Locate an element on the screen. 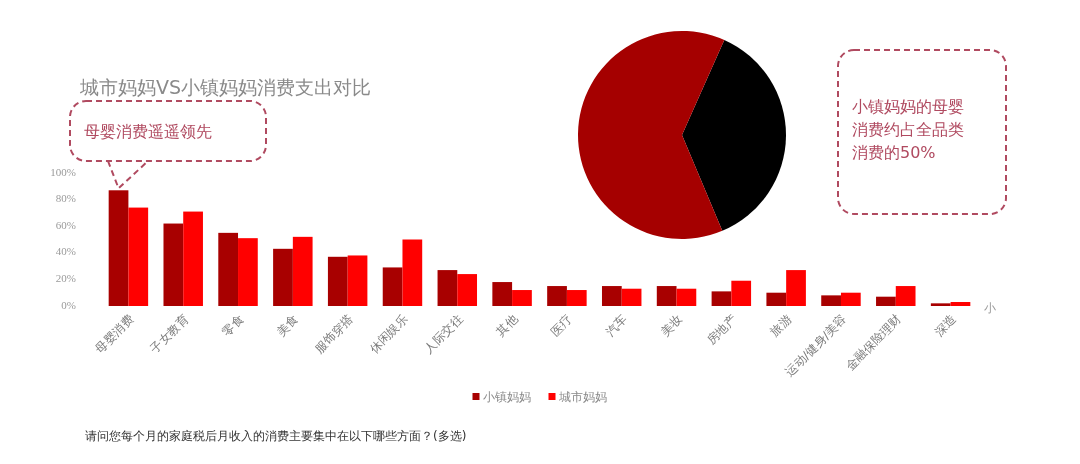 The height and width of the screenshot is (464, 1080). x-tick-label: 子女教育 is located at coordinates (169, 334).